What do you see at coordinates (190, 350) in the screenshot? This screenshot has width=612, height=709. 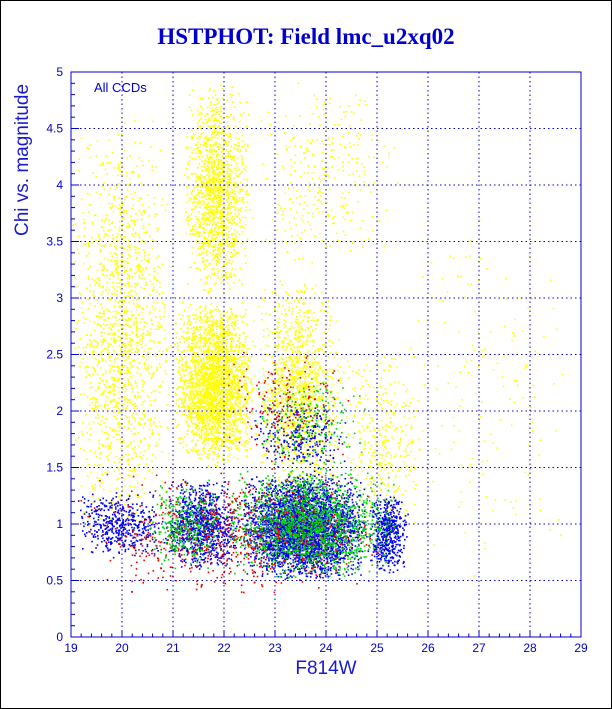 I see `point-s0-2002` at bounding box center [190, 350].